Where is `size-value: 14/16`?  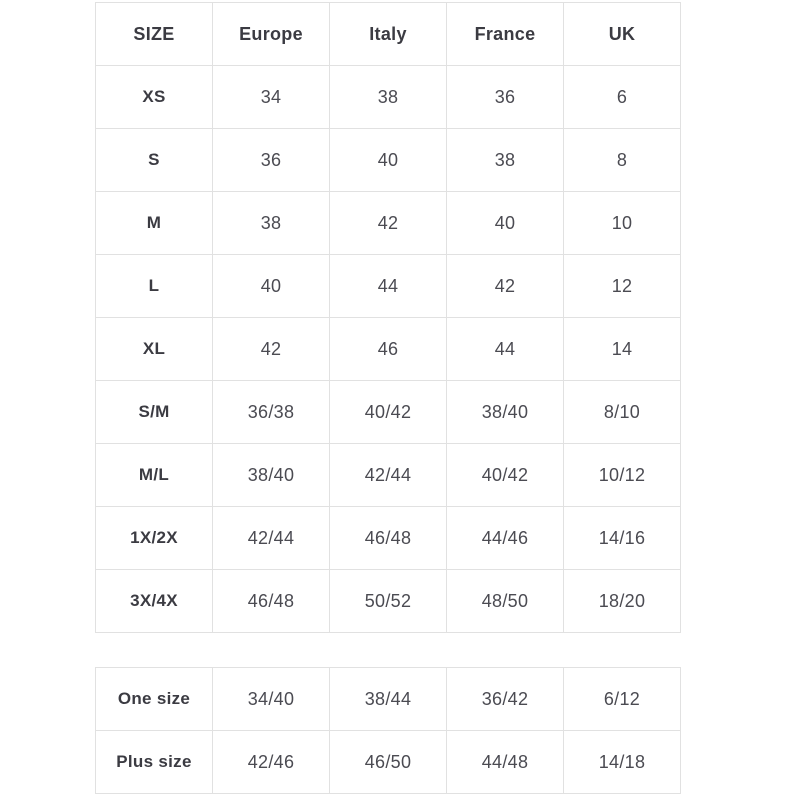
size-value: 14/16 is located at coordinates (622, 538).